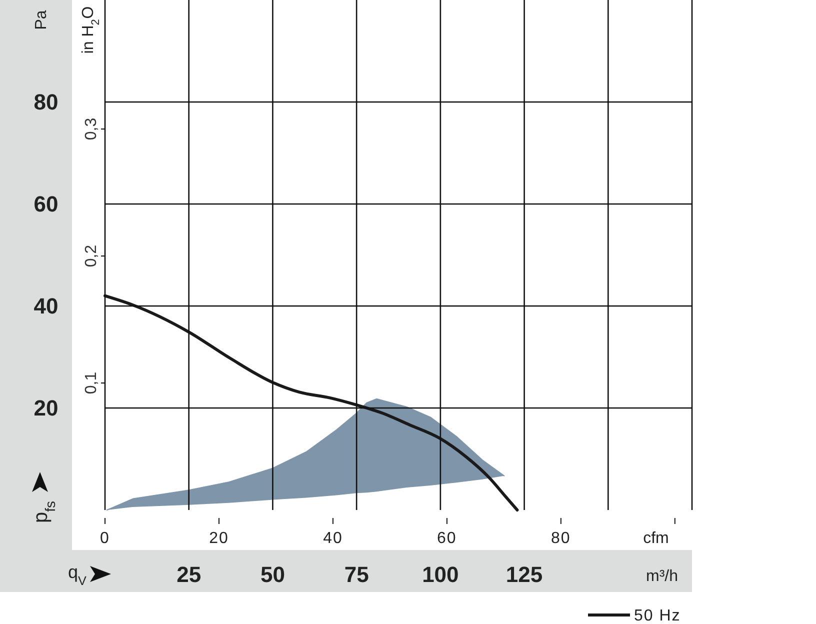 The height and width of the screenshot is (624, 816). I want to click on y-tick-label: 60, so click(46, 204).